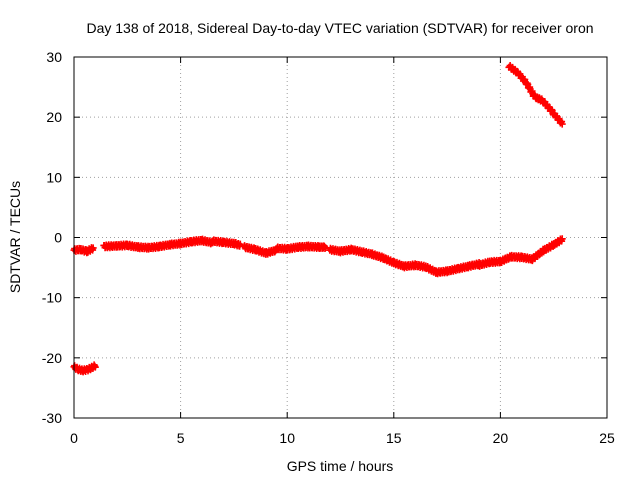  Describe the element at coordinates (52, 298) in the screenshot. I see `y-tick-label: -10` at that location.